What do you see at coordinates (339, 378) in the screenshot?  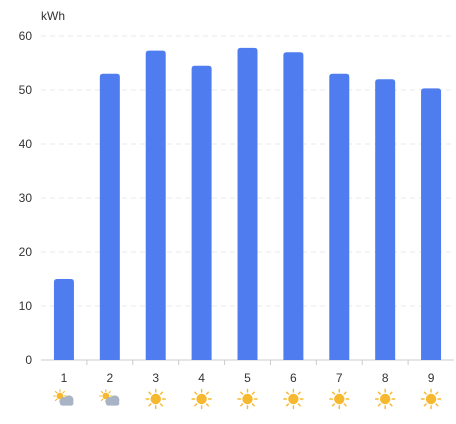 I see `x-tick-label: 7` at bounding box center [339, 378].